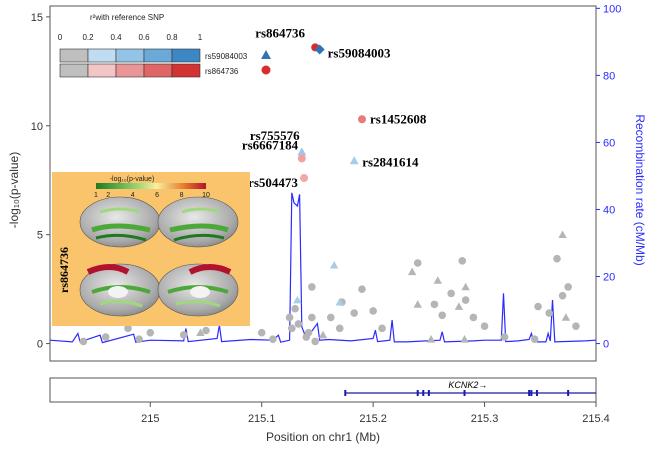 Image resolution: width=650 pixels, height=450 pixels. What do you see at coordinates (182, 195) in the screenshot?
I see `inset-scale-tick: 8` at bounding box center [182, 195].